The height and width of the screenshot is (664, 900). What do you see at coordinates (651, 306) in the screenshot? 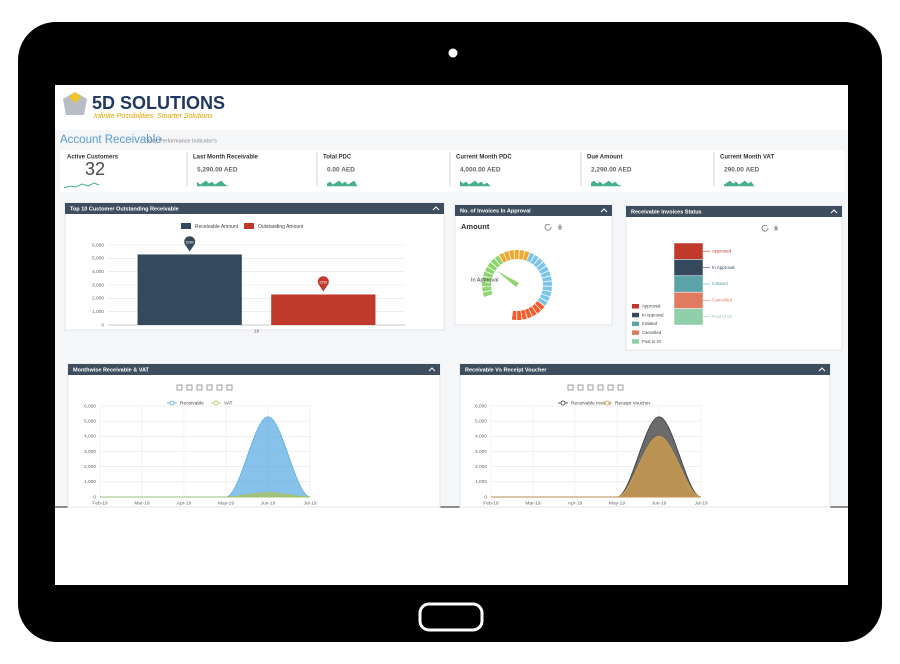
I see `legend-label: Approved` at bounding box center [651, 306].